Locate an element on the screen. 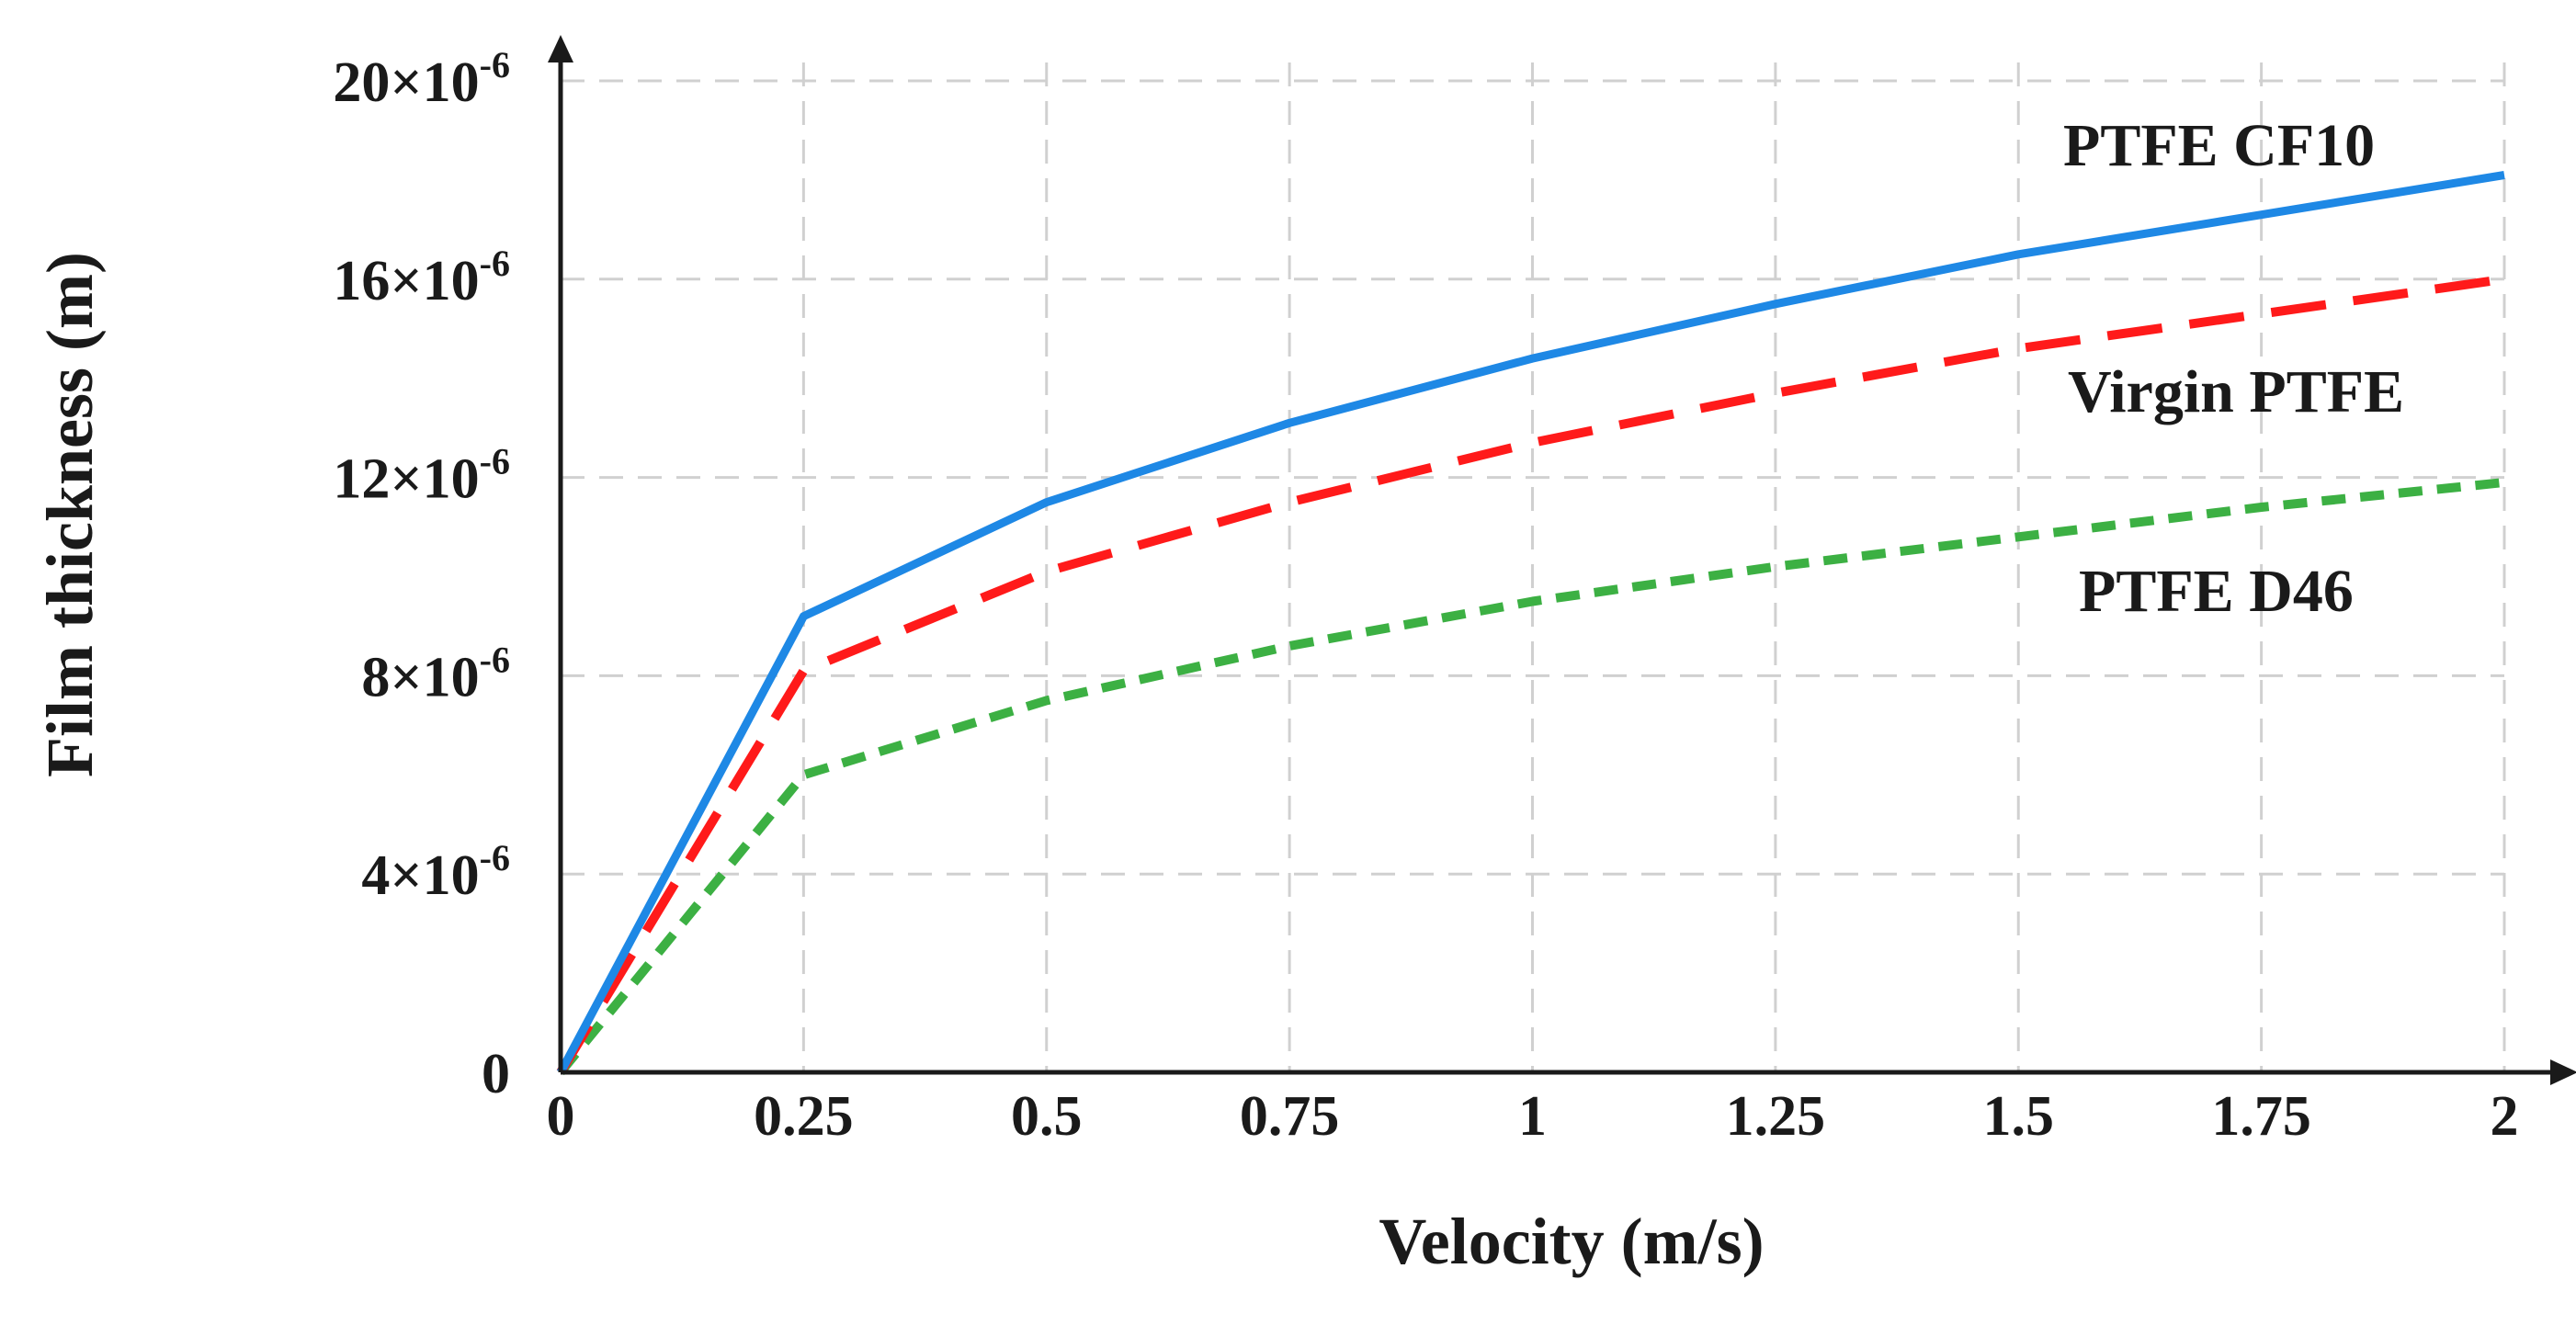 This screenshot has width=2576, height=1325. y-tick-label: 12×10⁻⁶ is located at coordinates (421, 476).